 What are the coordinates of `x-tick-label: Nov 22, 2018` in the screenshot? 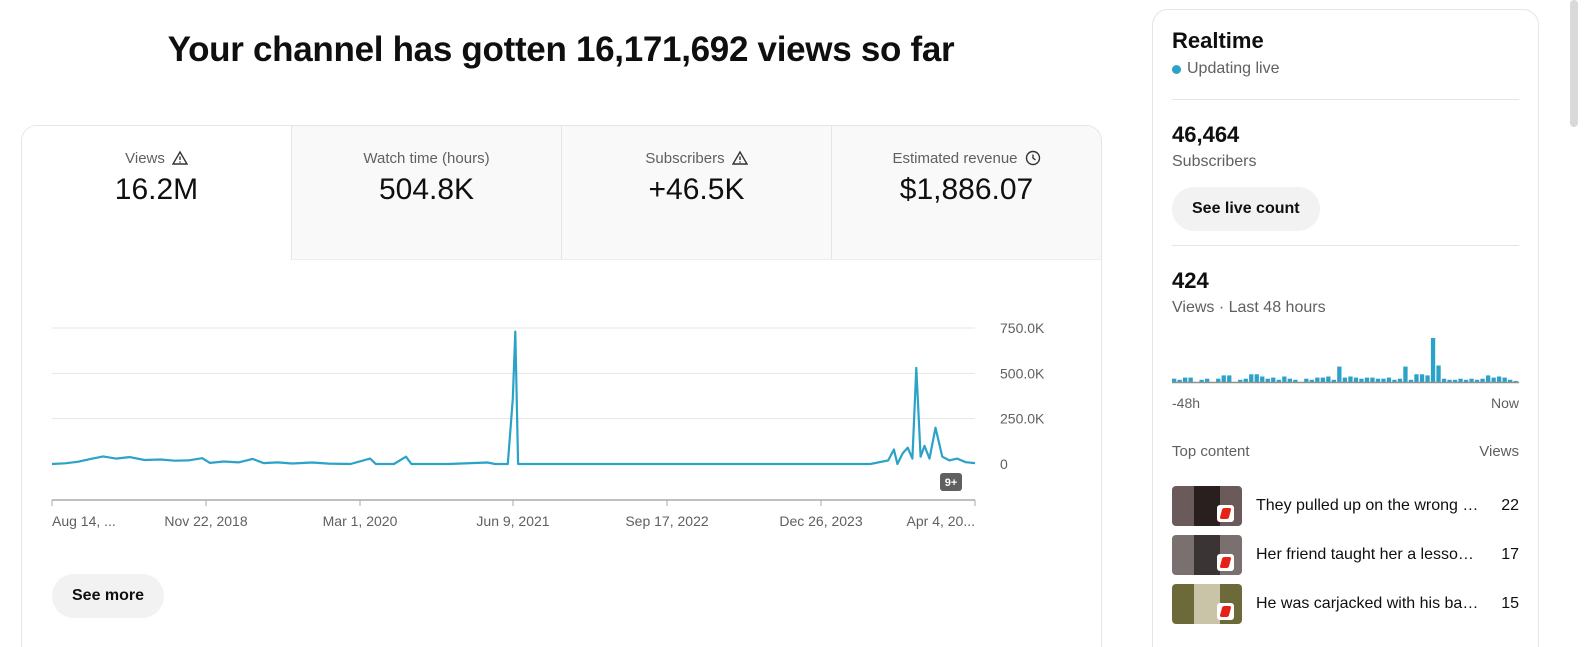 It's located at (205, 521).